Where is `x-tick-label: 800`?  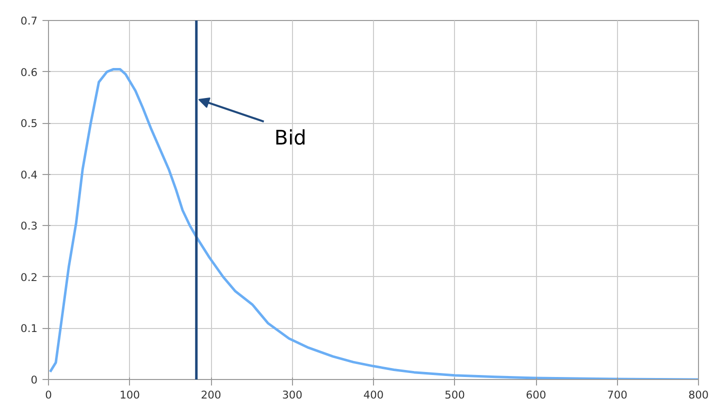 x-tick-label: 800 is located at coordinates (698, 395).